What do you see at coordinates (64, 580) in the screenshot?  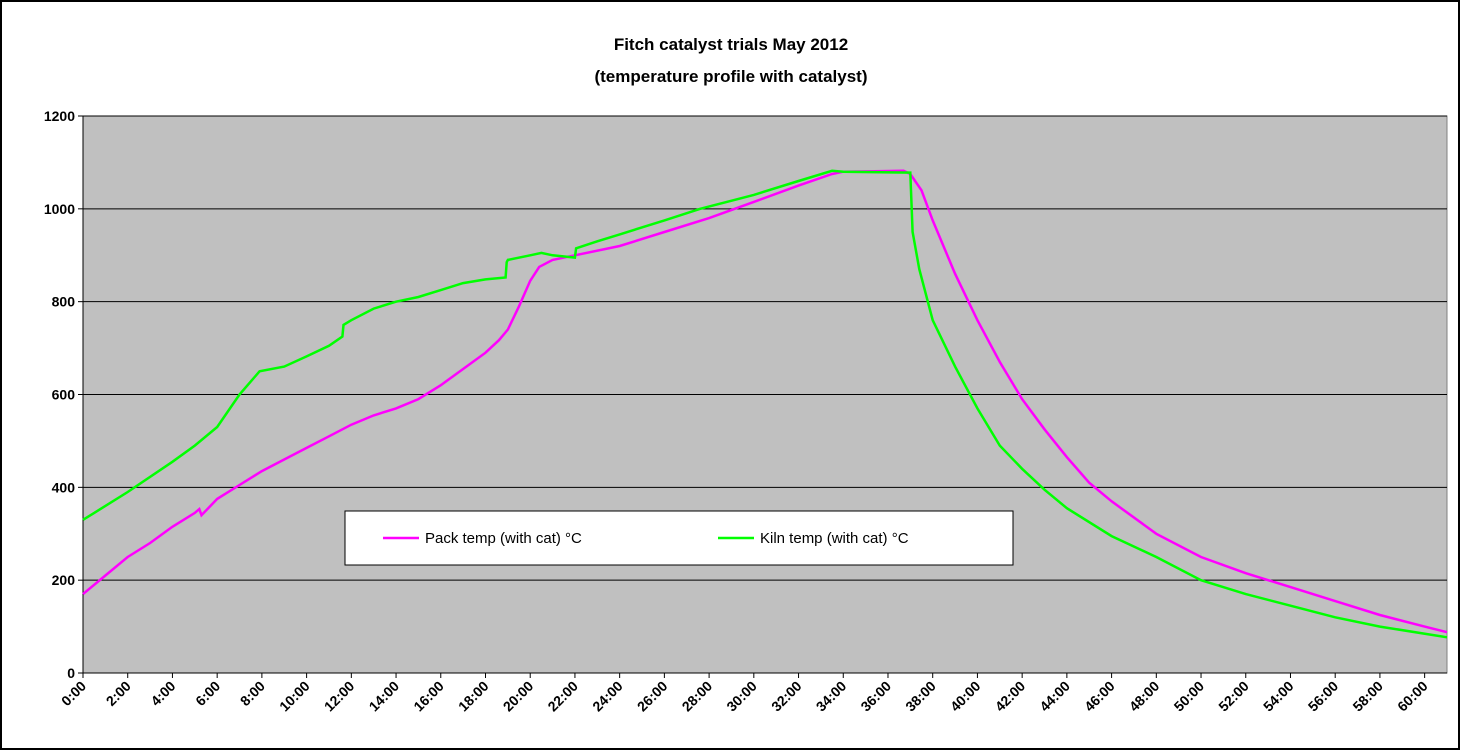 I see `y-tick-label: 200` at bounding box center [64, 580].